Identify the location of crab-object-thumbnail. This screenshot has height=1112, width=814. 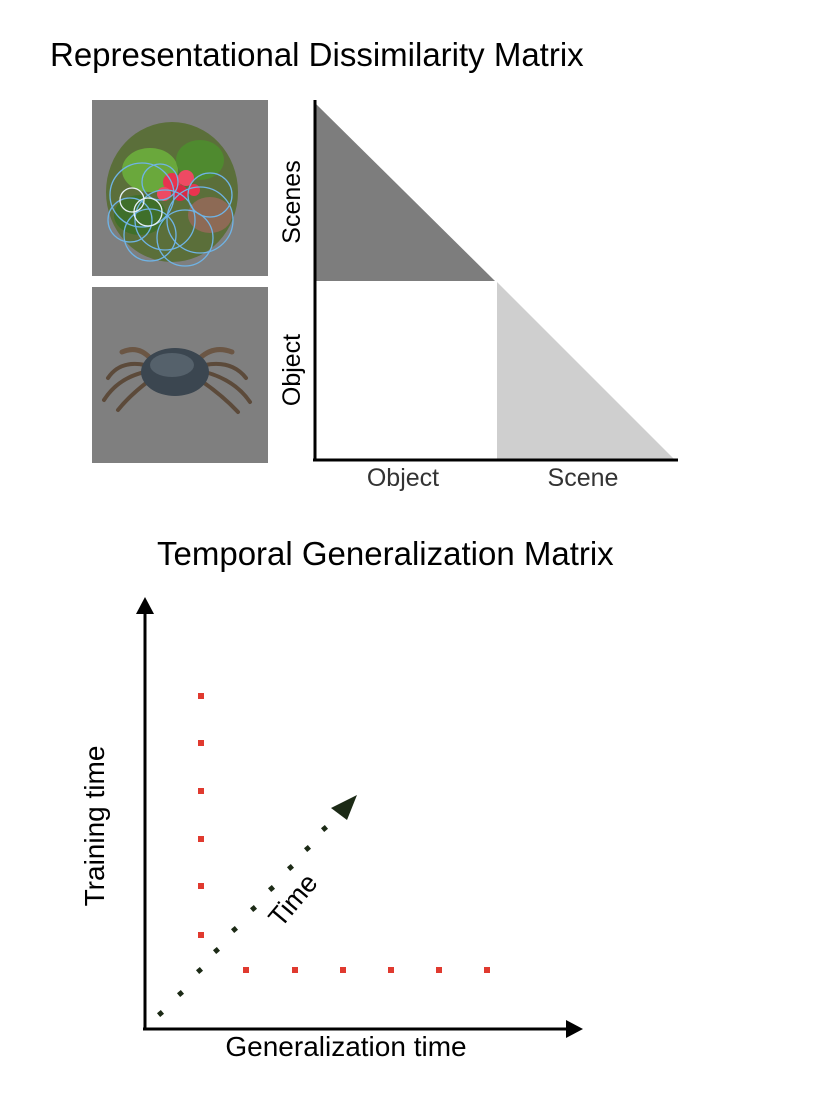
(180, 375).